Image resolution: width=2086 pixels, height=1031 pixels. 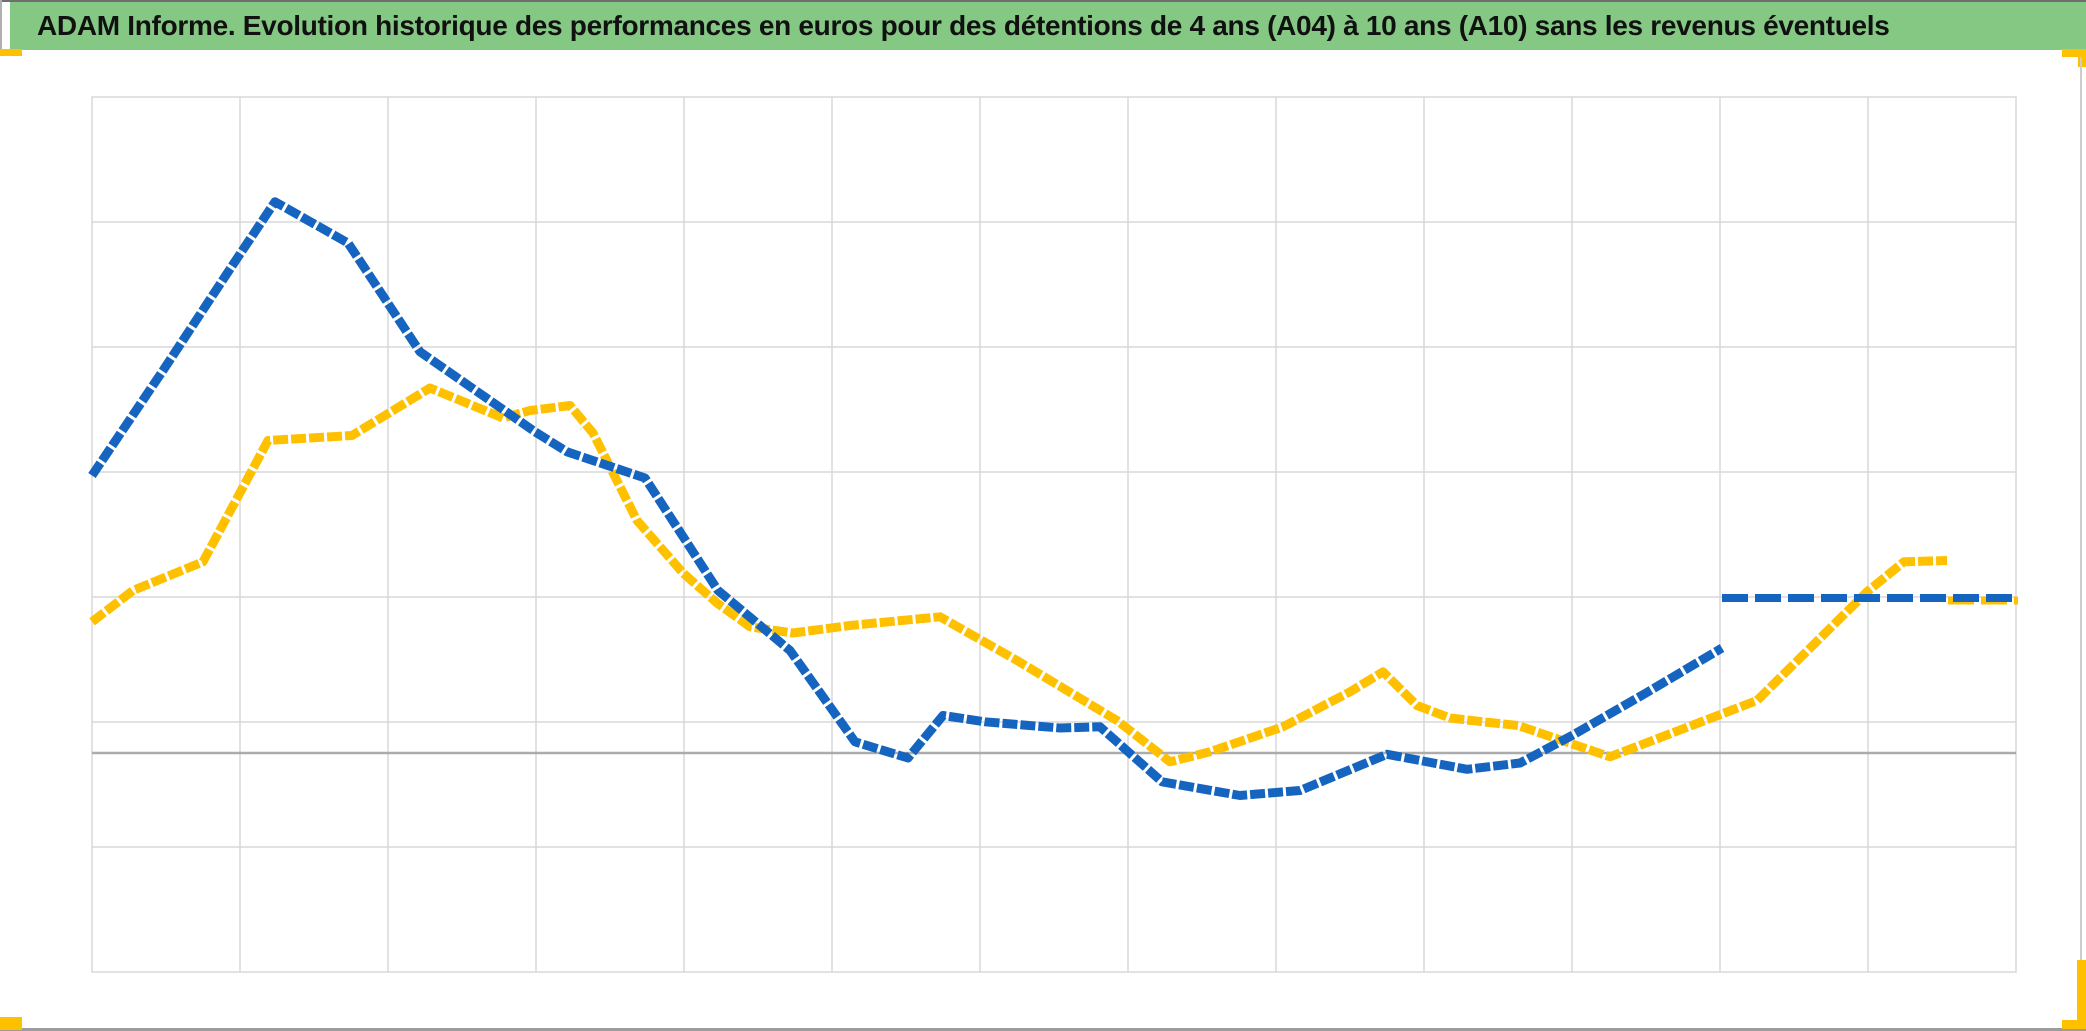 I want to click on corner-accent-bottom-right-horizontal, so click(x=2074, y=1024).